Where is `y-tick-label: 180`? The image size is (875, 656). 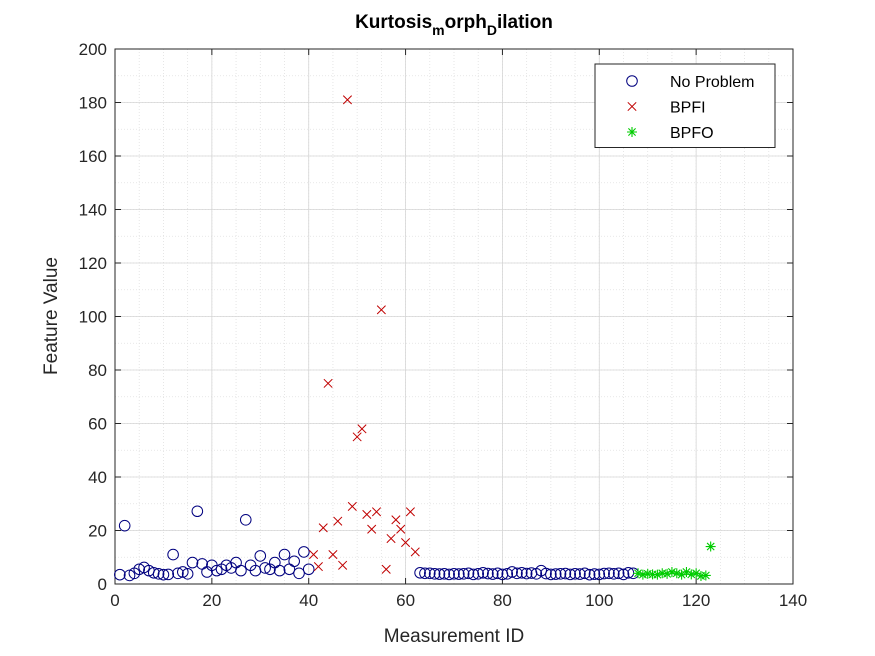
y-tick-label: 180 is located at coordinates (93, 103).